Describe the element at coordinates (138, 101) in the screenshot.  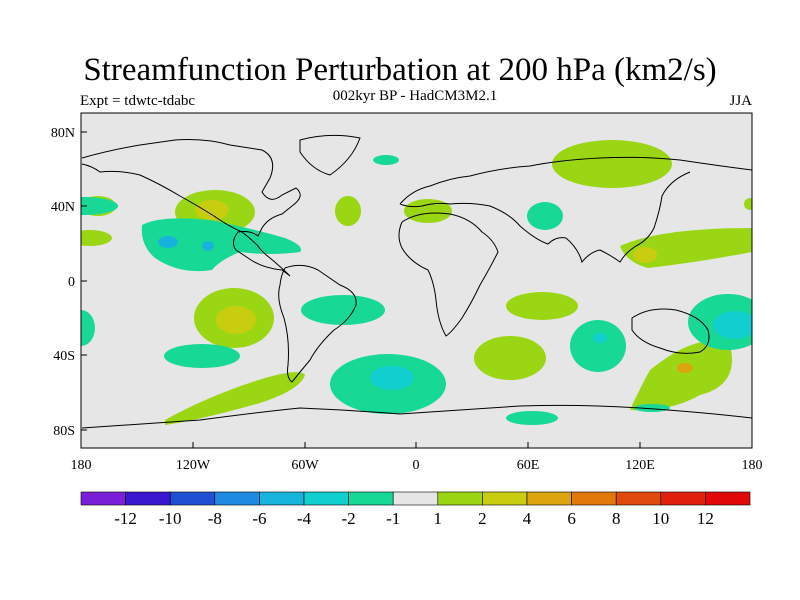
I see `experiment-label: Expt = tdwtc-tdabc` at that location.